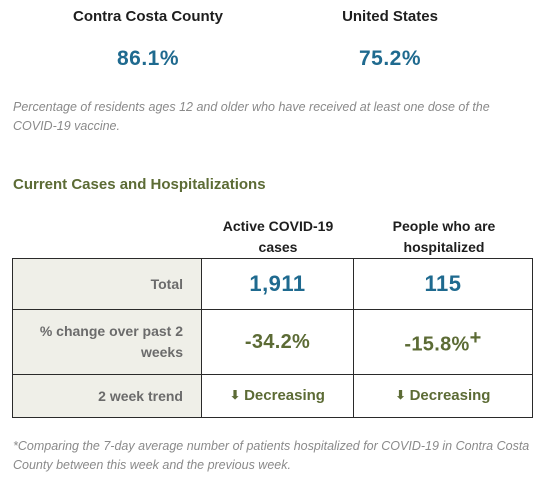 This screenshot has height=478, width=543. I want to click on table-row-total: Total 1,911 115, so click(272, 284).